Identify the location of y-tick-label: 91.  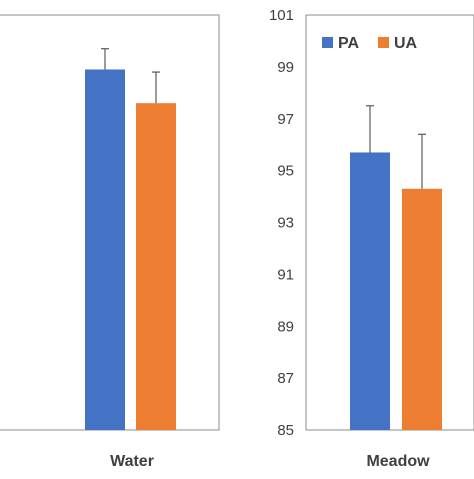
(285, 274).